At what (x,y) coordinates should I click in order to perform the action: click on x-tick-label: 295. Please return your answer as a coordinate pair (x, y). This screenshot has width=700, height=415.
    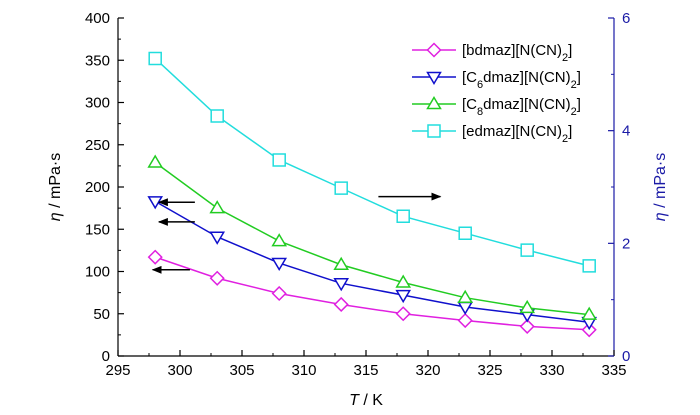
    Looking at the image, I should click on (117, 370).